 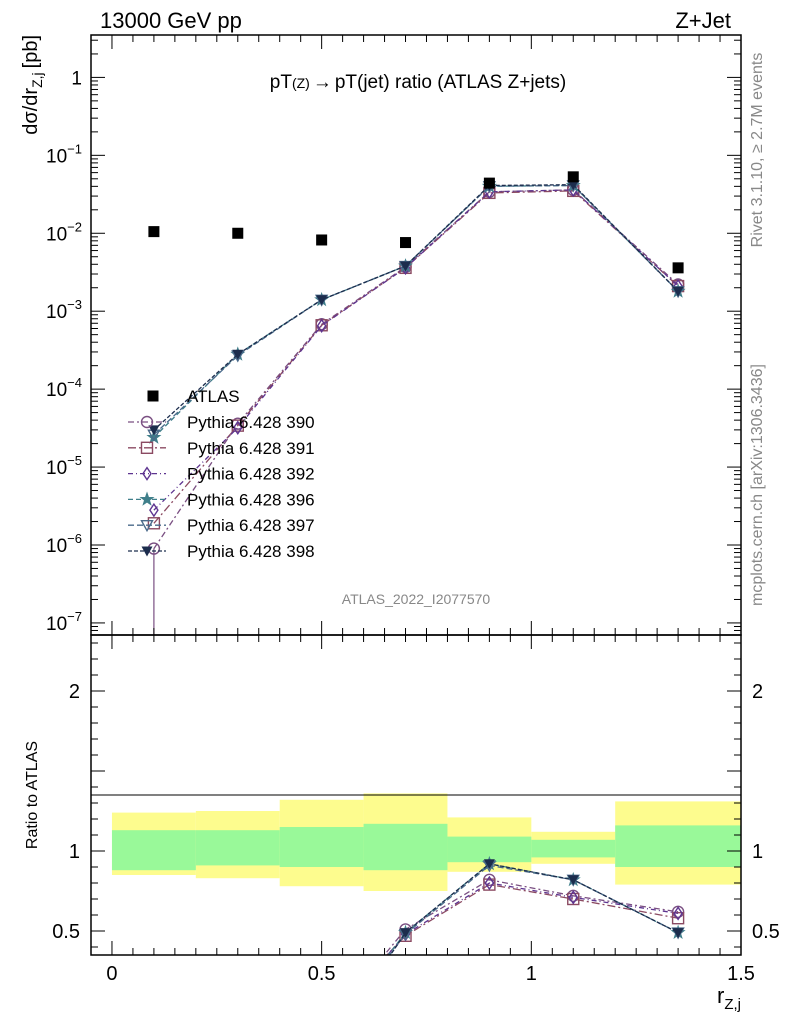 I want to click on ratio-y-tick-label: 0.5, so click(x=66, y=932).